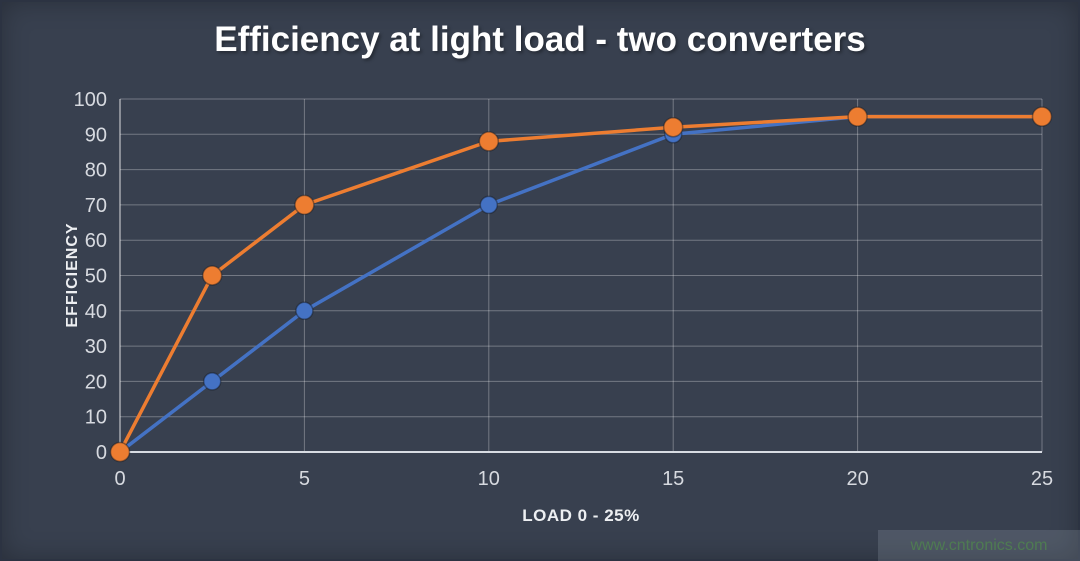 This screenshot has width=1080, height=561. Describe the element at coordinates (96, 347) in the screenshot. I see `y-tick-label: 30` at that location.